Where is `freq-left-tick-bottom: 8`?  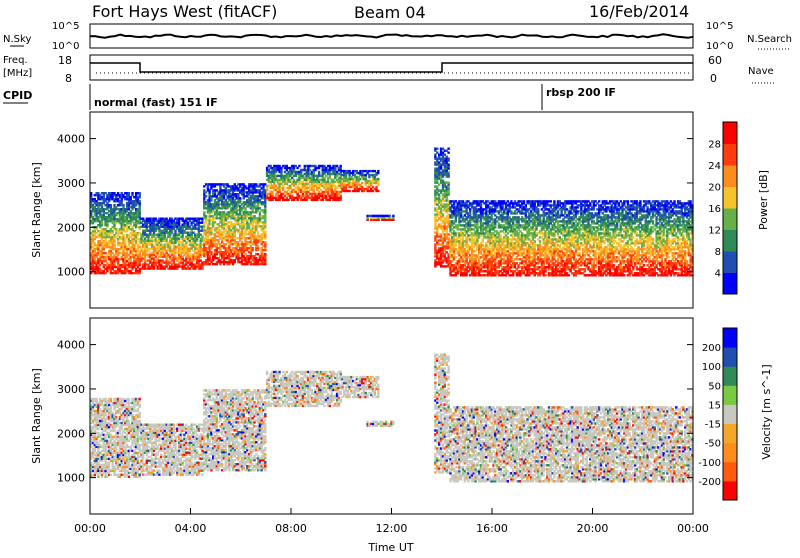
freq-left-tick-bottom: 8 is located at coordinates (68, 78).